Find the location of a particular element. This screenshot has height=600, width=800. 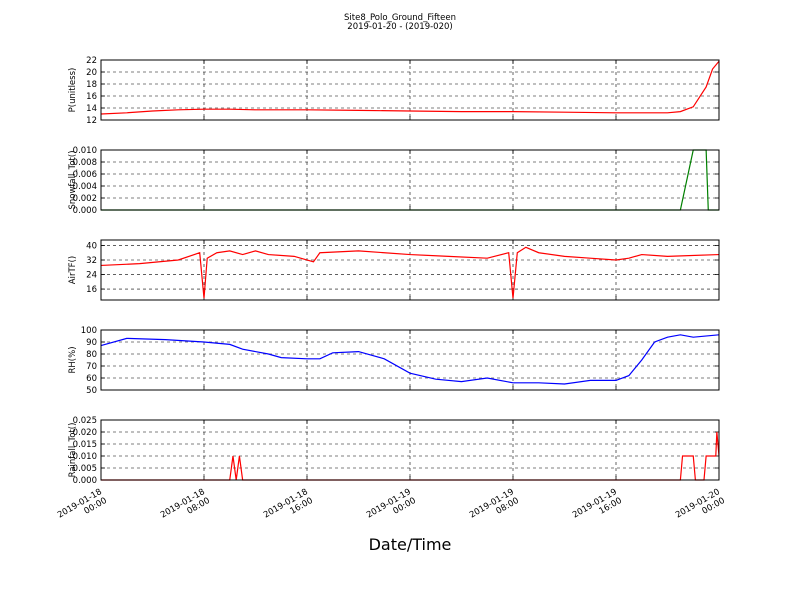

y-axis-label: RH(%) is located at coordinates (73, 359).